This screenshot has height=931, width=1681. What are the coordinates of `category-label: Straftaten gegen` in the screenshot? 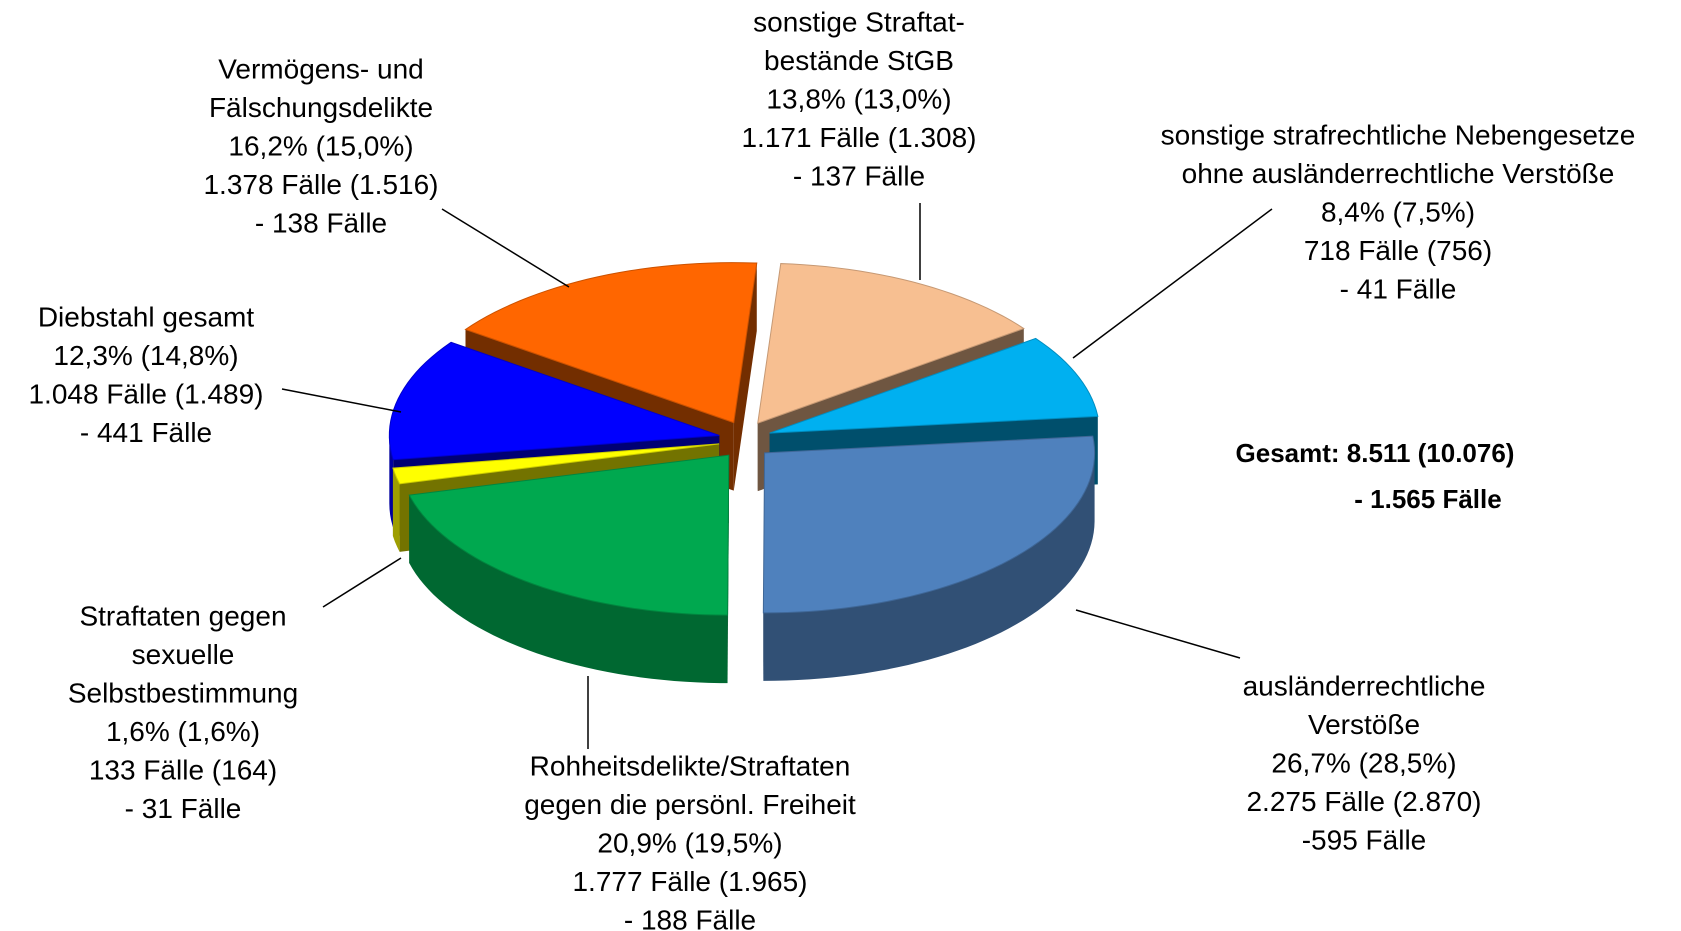 It's located at (182, 615).